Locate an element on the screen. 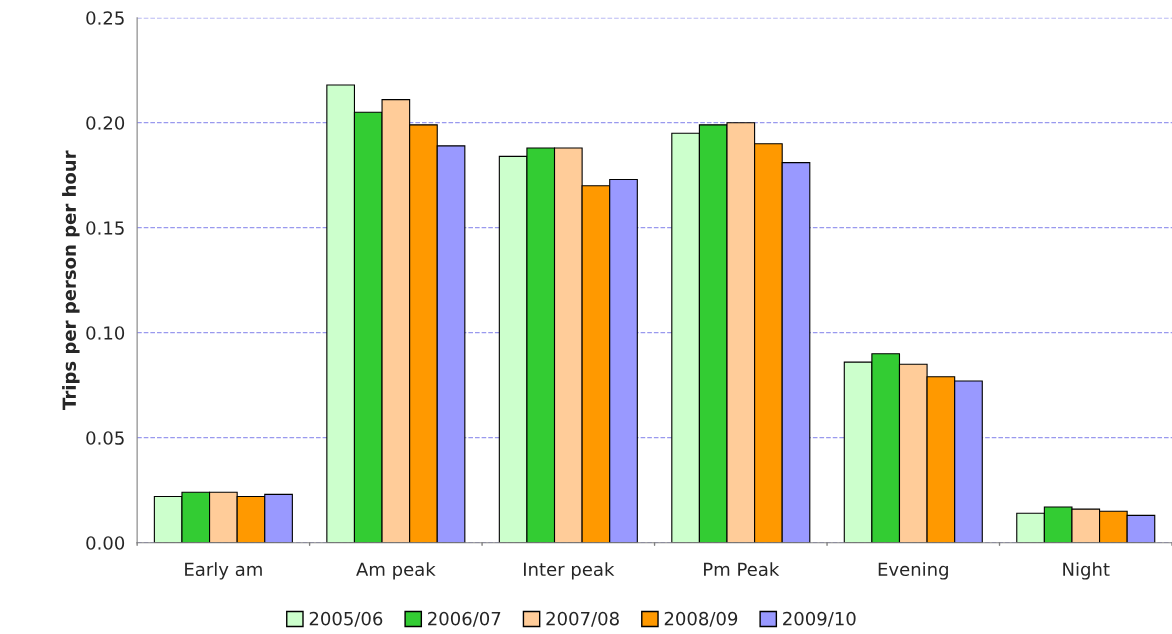  legend-label: 2006/07 is located at coordinates (464, 619).